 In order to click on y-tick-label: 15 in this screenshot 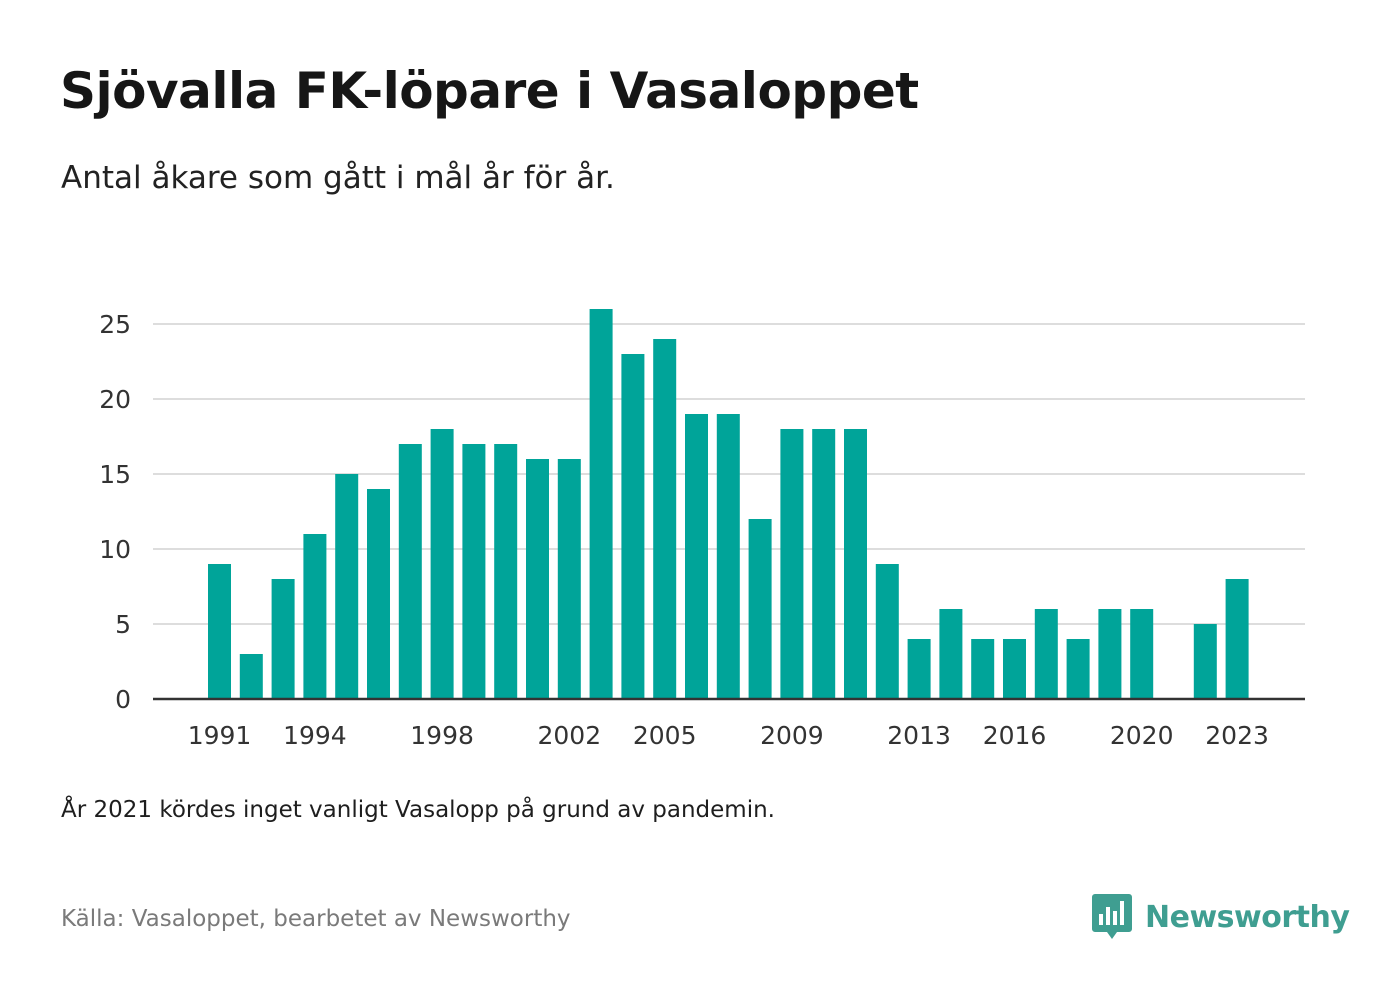, I will do `click(115, 474)`.